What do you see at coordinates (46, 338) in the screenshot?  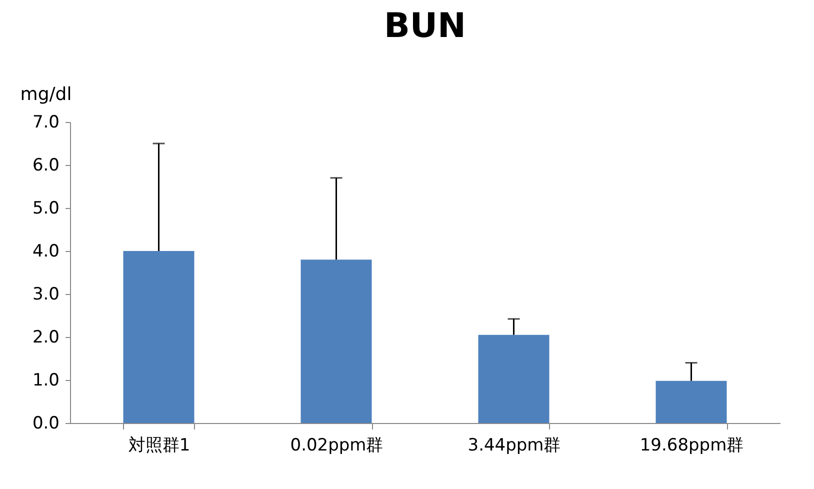 I see `y-tick-label: 2.0` at bounding box center [46, 338].